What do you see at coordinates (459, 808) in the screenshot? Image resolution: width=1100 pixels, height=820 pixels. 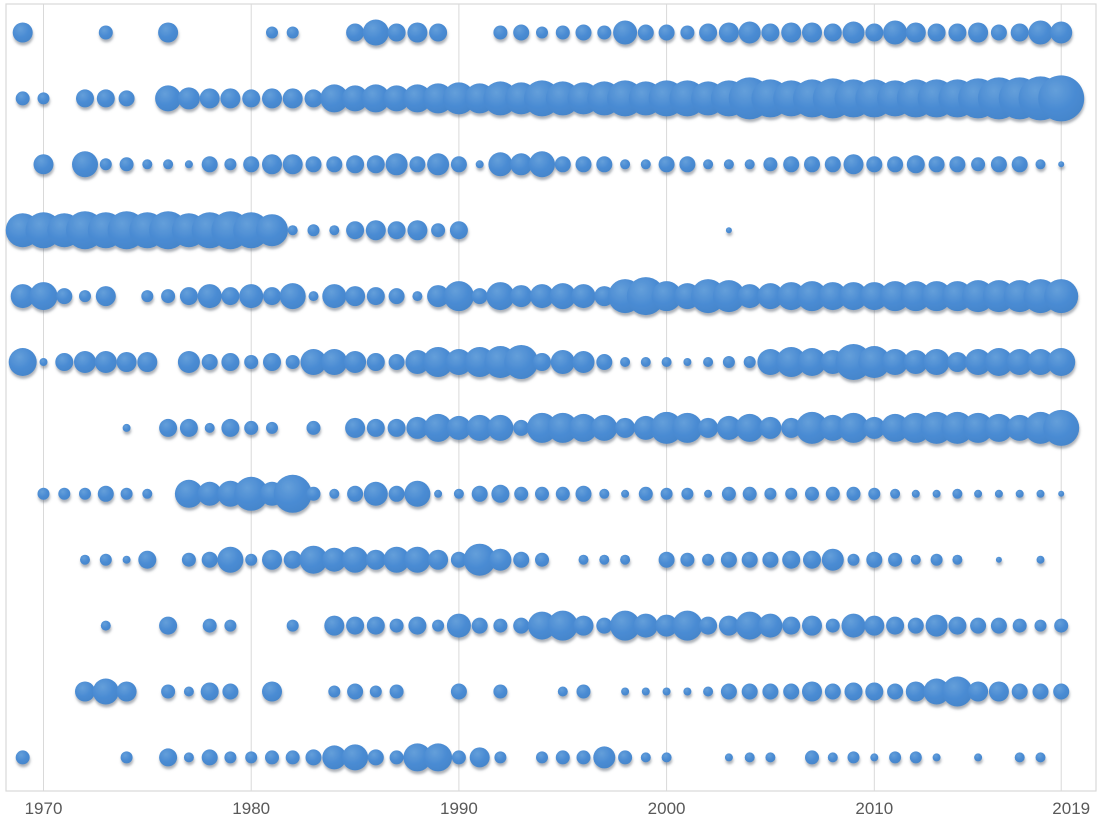 I see `x-tick-label: 1990` at bounding box center [459, 808].